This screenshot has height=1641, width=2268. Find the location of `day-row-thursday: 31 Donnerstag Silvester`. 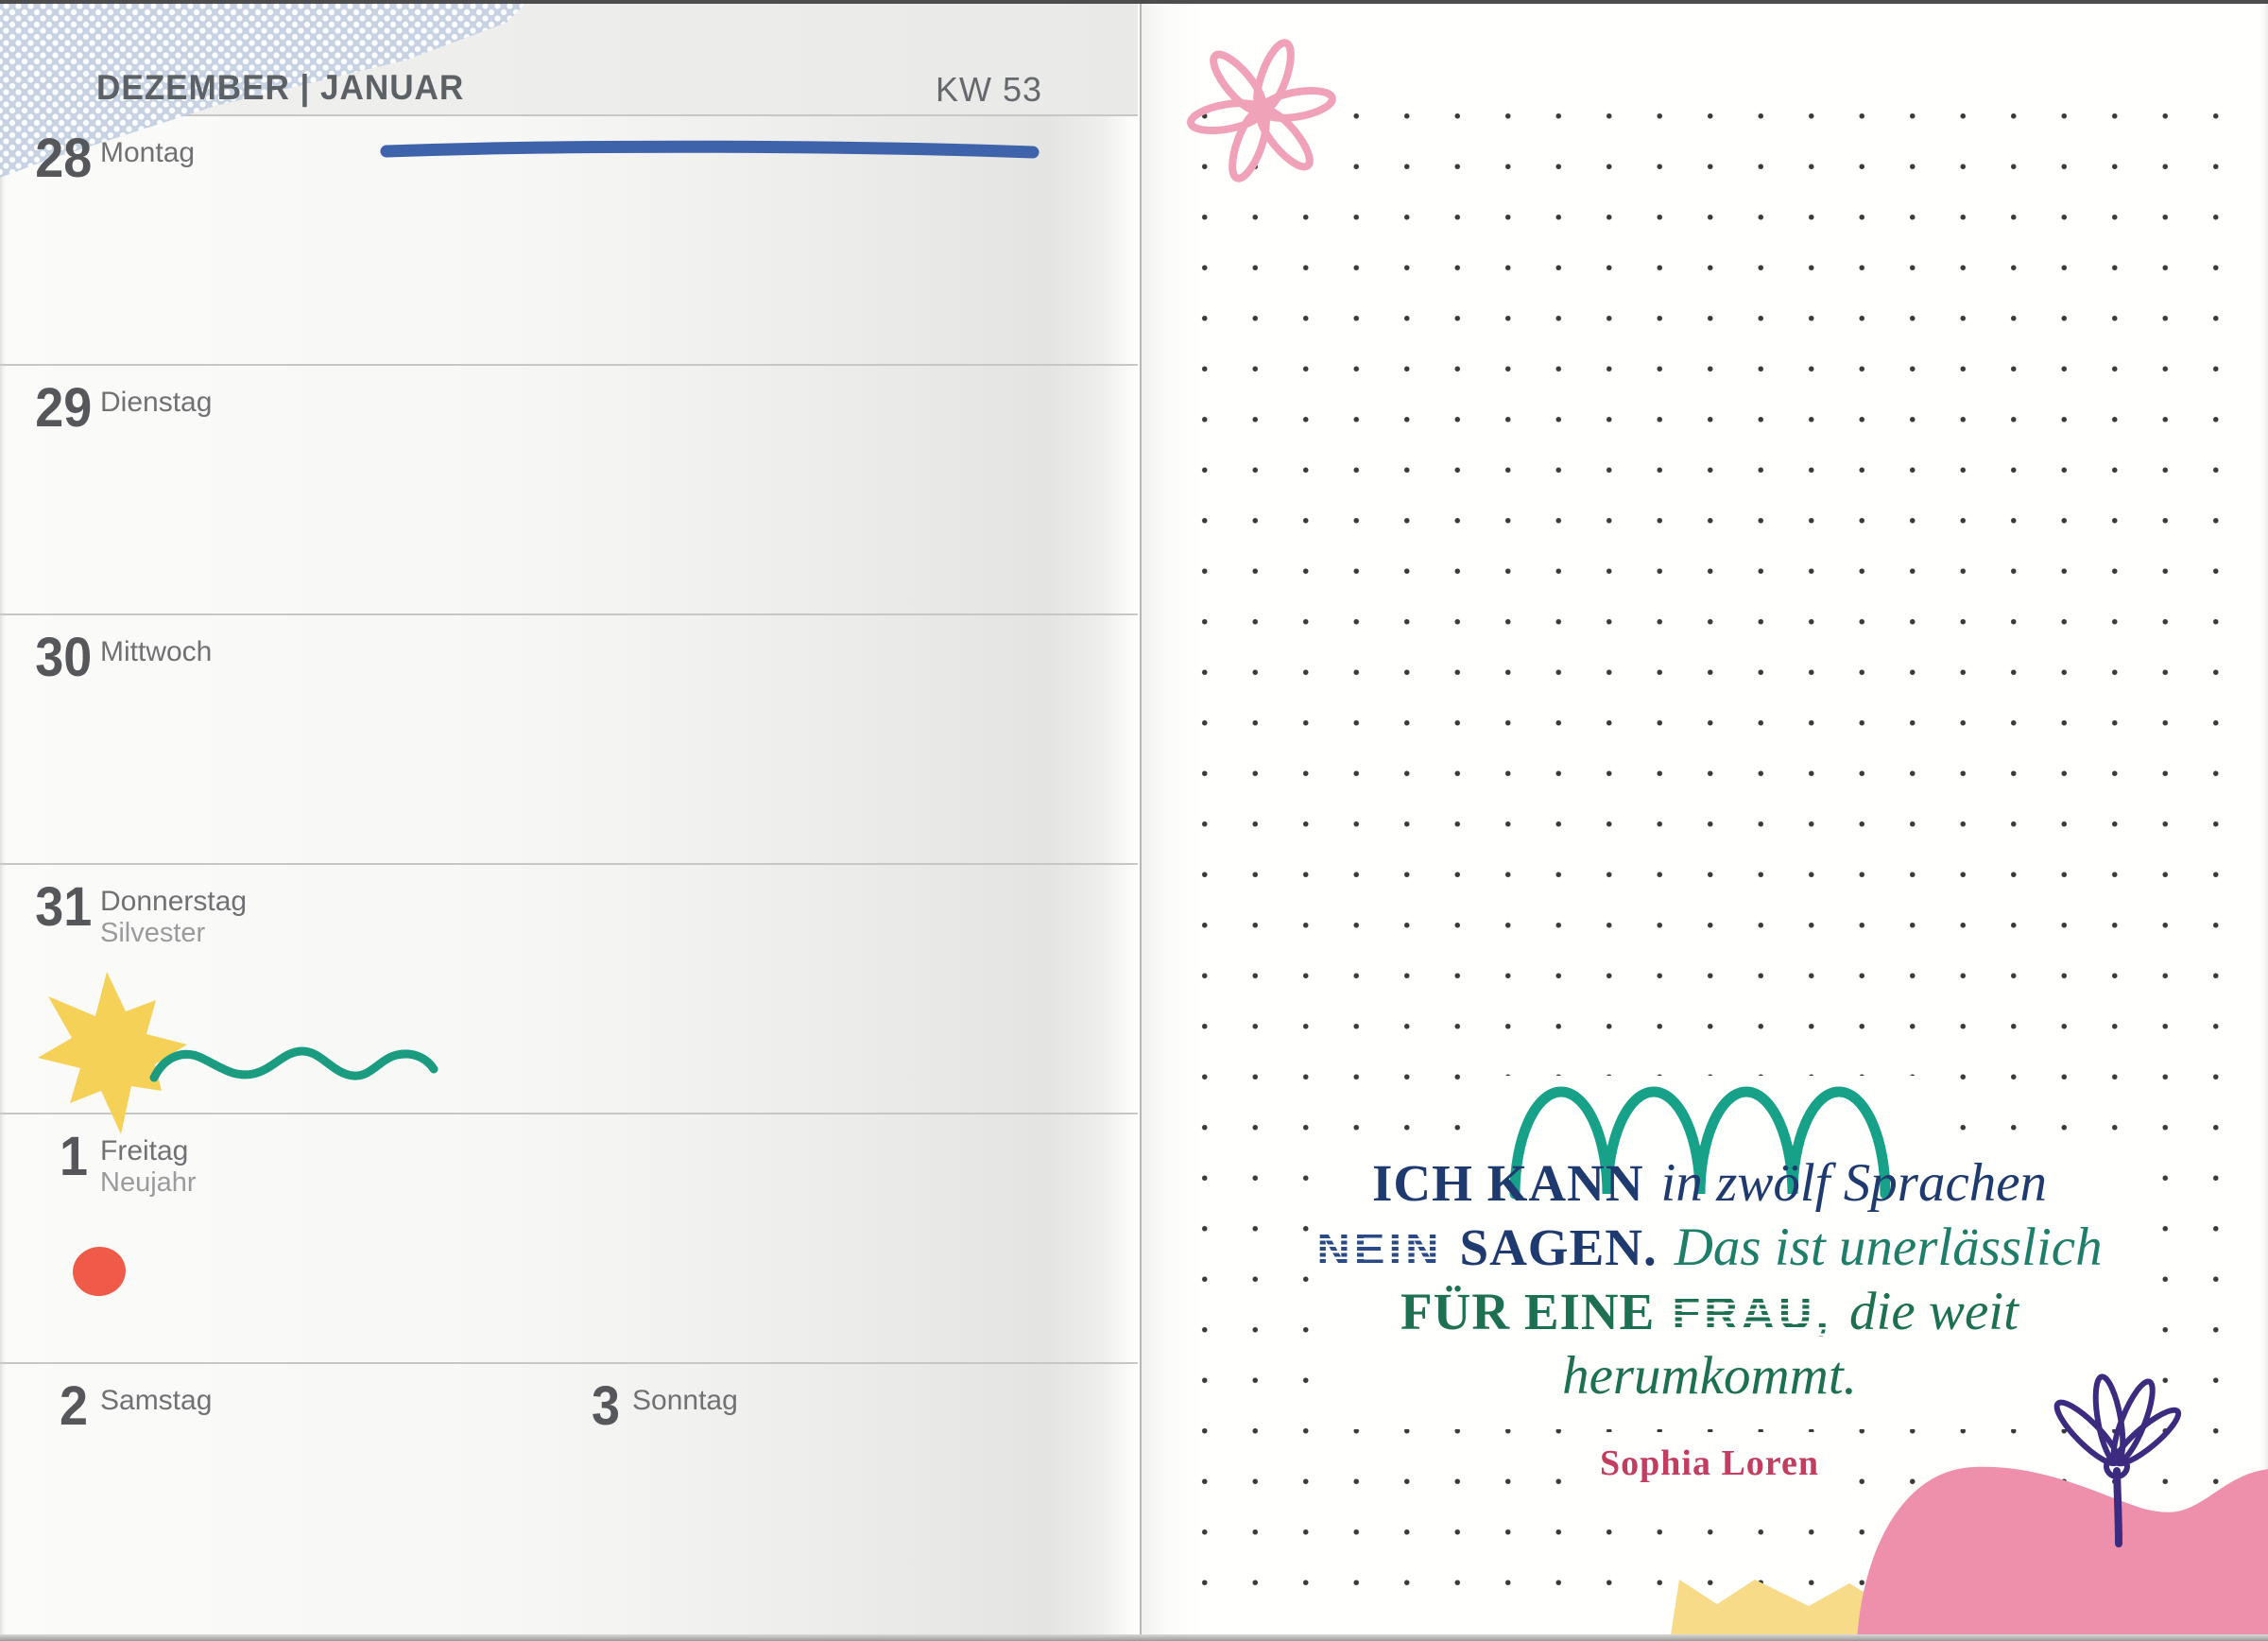

day-row-thursday: 31 Donnerstag Silvester is located at coordinates (139, 912).